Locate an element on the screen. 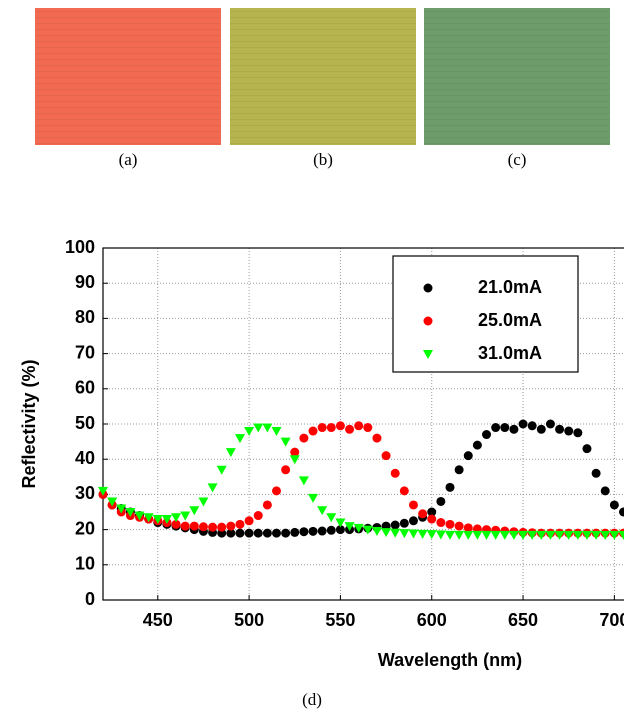  photo-texture is located at coordinates (128, 76).